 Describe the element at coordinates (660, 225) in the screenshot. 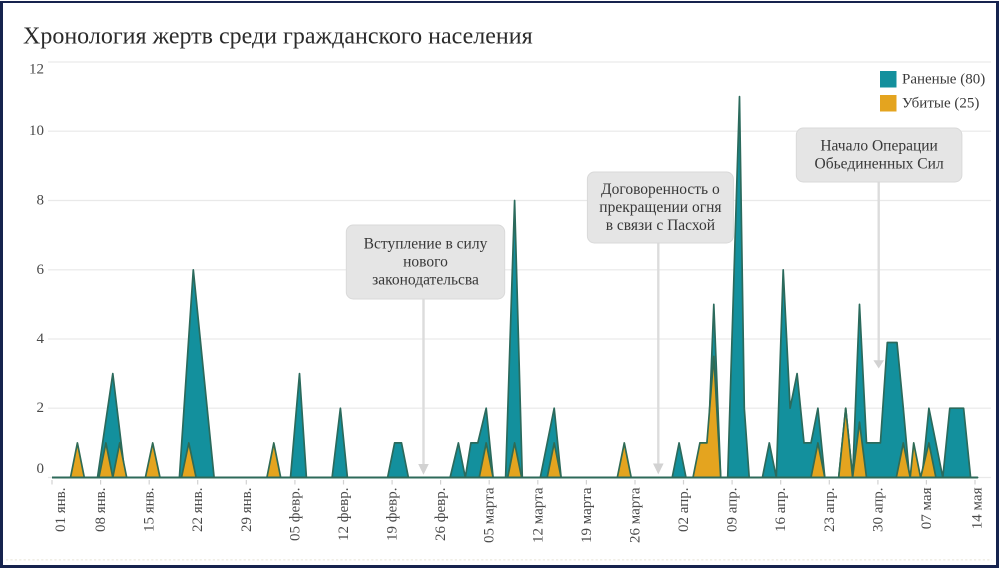

I see `svg-text: в связи с Пасхой` at that location.